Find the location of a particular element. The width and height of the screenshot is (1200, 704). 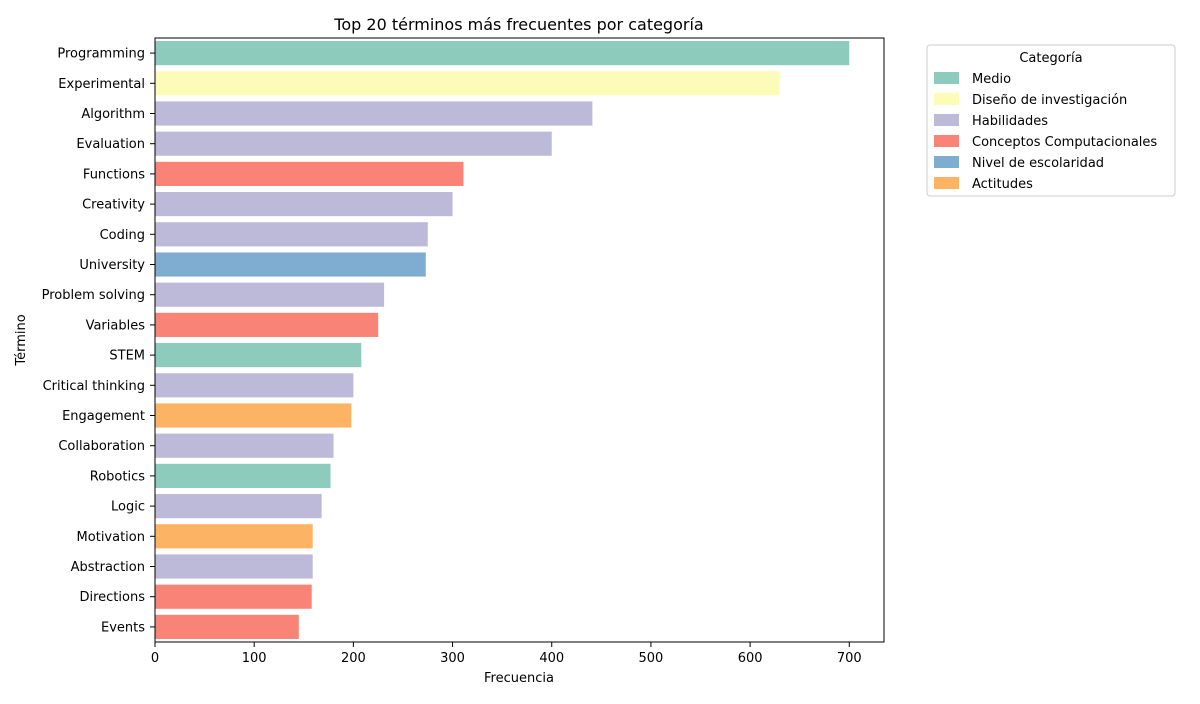

y-tick-label: Programming is located at coordinates (101, 54).